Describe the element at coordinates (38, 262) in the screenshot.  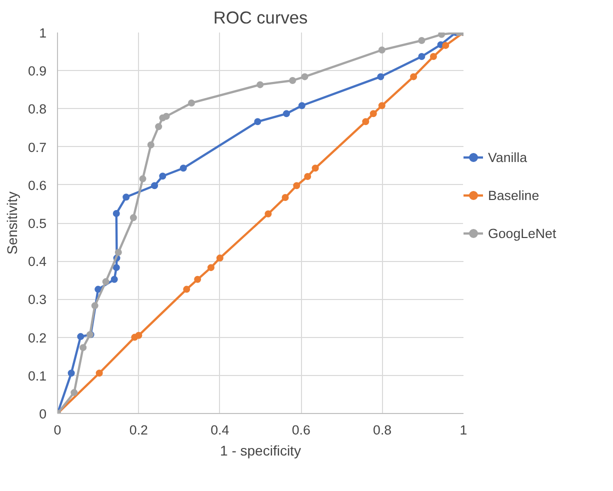
I see `y-tick-label: 0.4` at that location.